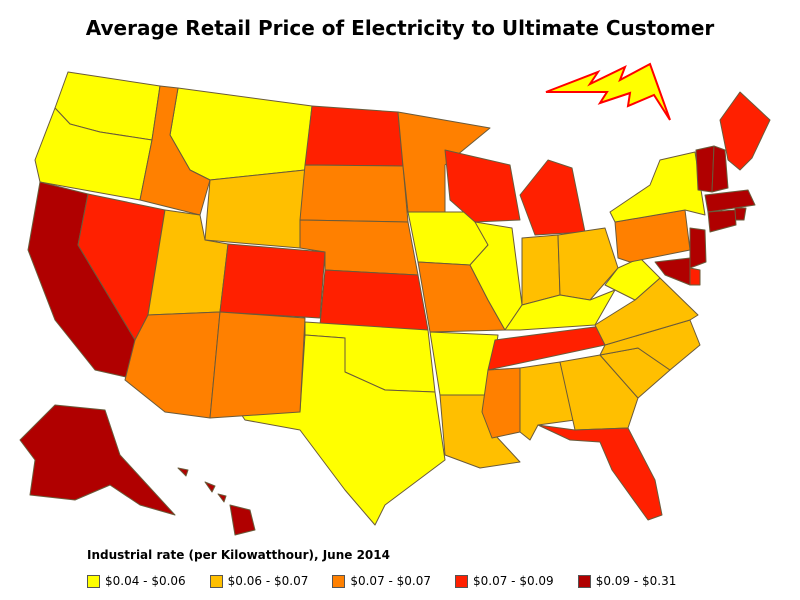 Image resolution: width=800 pixels, height=600 pixels. I want to click on state-vt, so click(705, 169).